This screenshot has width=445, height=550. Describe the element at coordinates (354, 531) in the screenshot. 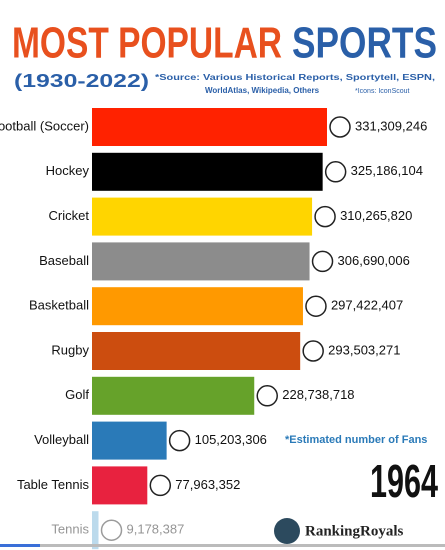

I see `brand: RankingRoyals` at that location.